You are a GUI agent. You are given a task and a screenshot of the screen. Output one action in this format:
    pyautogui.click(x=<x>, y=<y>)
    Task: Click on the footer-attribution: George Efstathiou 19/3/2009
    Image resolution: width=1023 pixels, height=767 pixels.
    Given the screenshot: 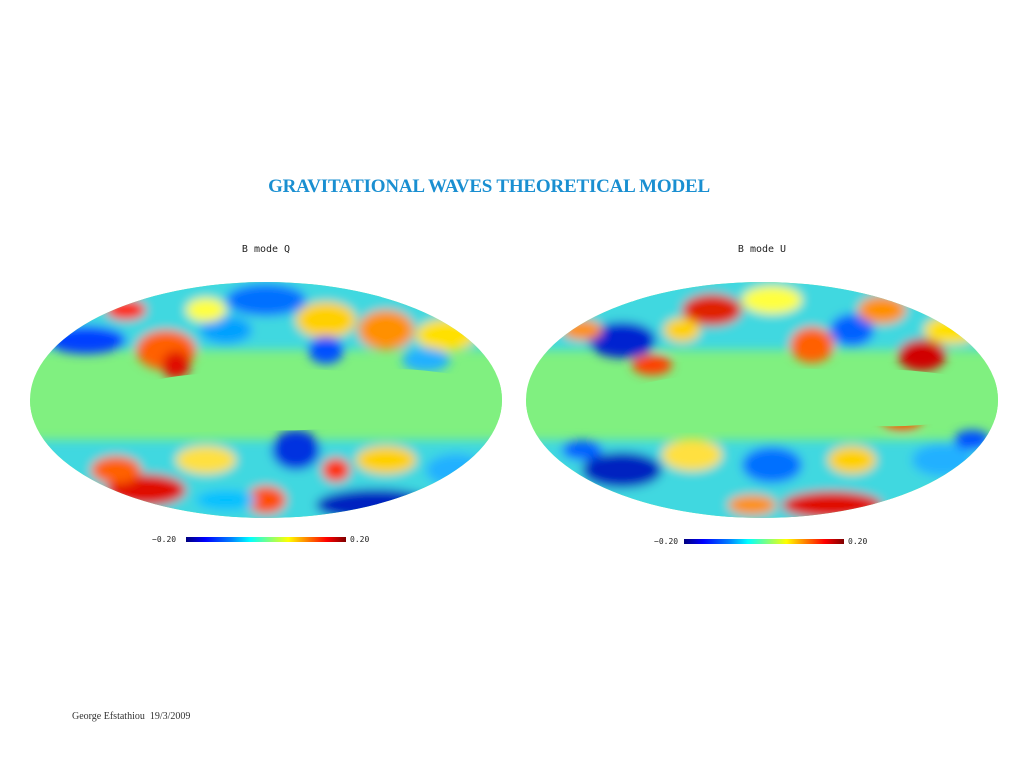 What is the action you would take?
    pyautogui.click(x=131, y=716)
    